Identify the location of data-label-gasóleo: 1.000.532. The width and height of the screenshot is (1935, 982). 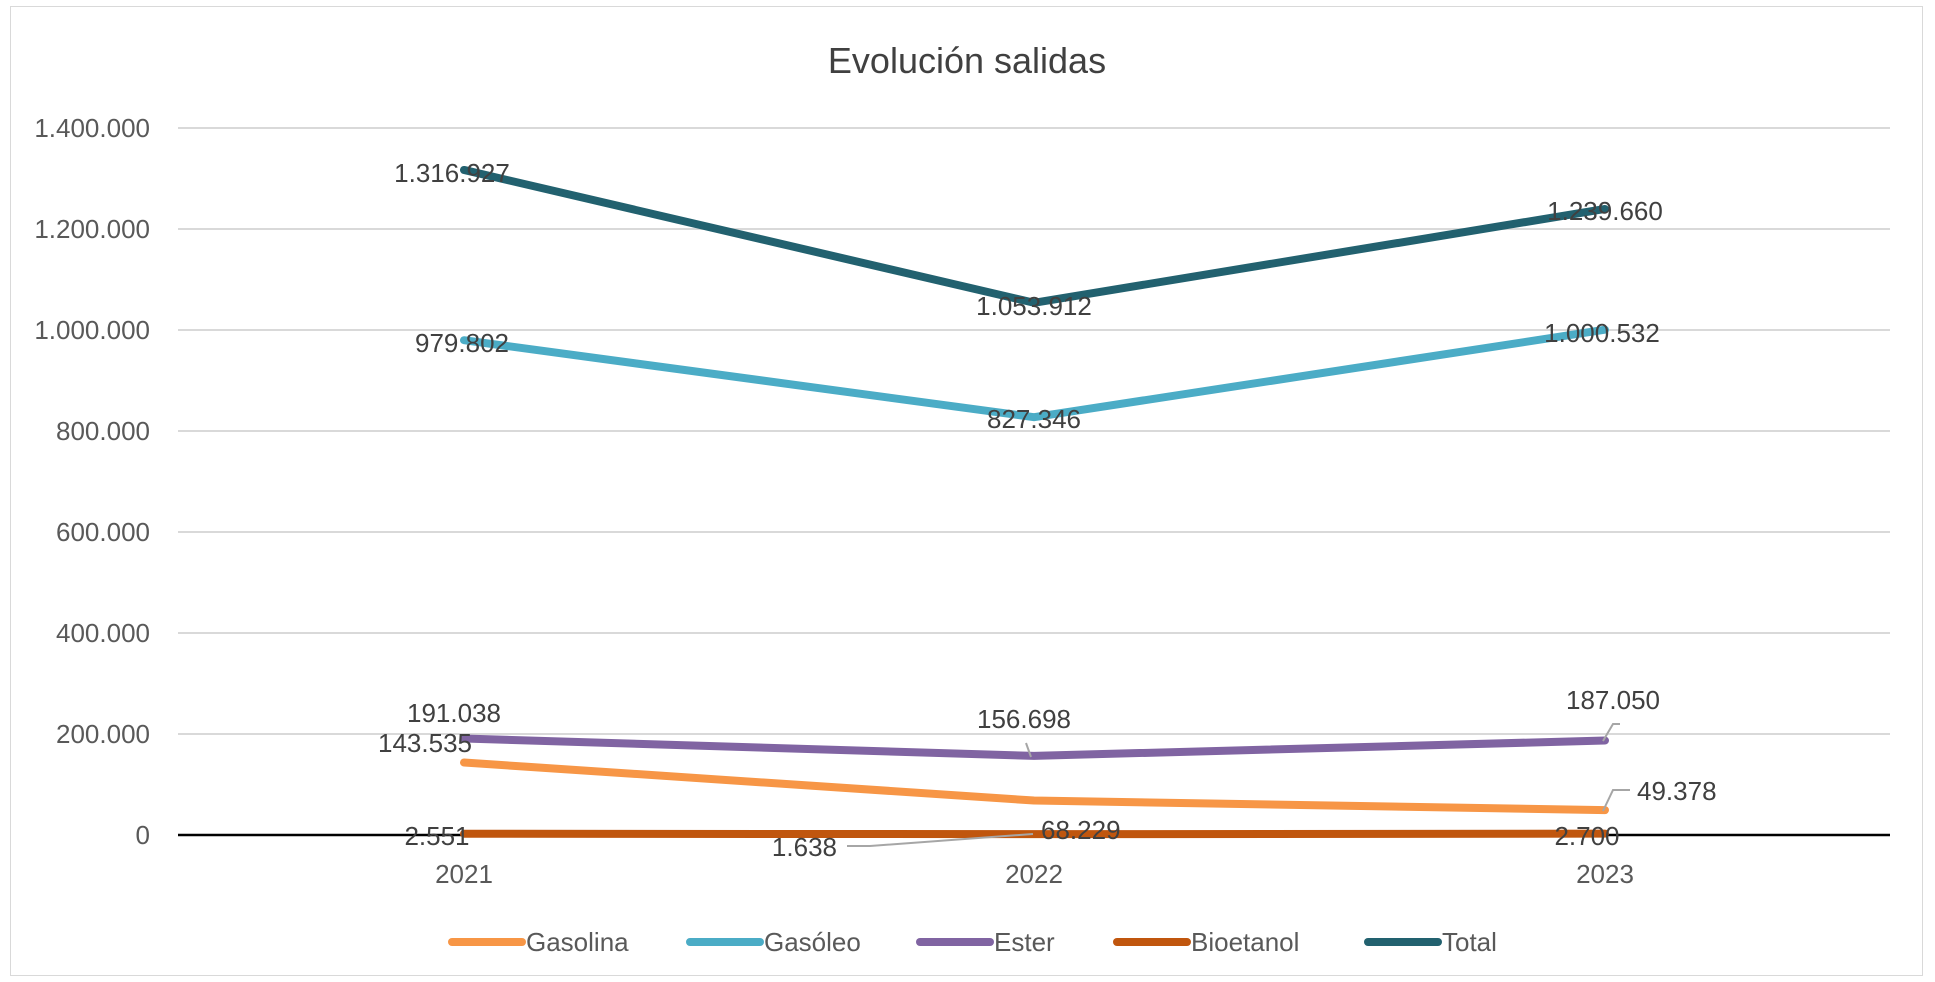
(1602, 333).